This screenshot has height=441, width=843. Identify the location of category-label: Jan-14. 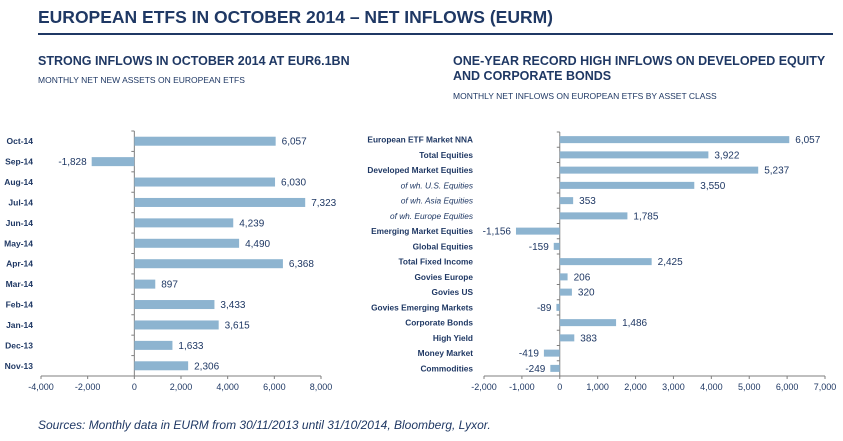
(19, 325).